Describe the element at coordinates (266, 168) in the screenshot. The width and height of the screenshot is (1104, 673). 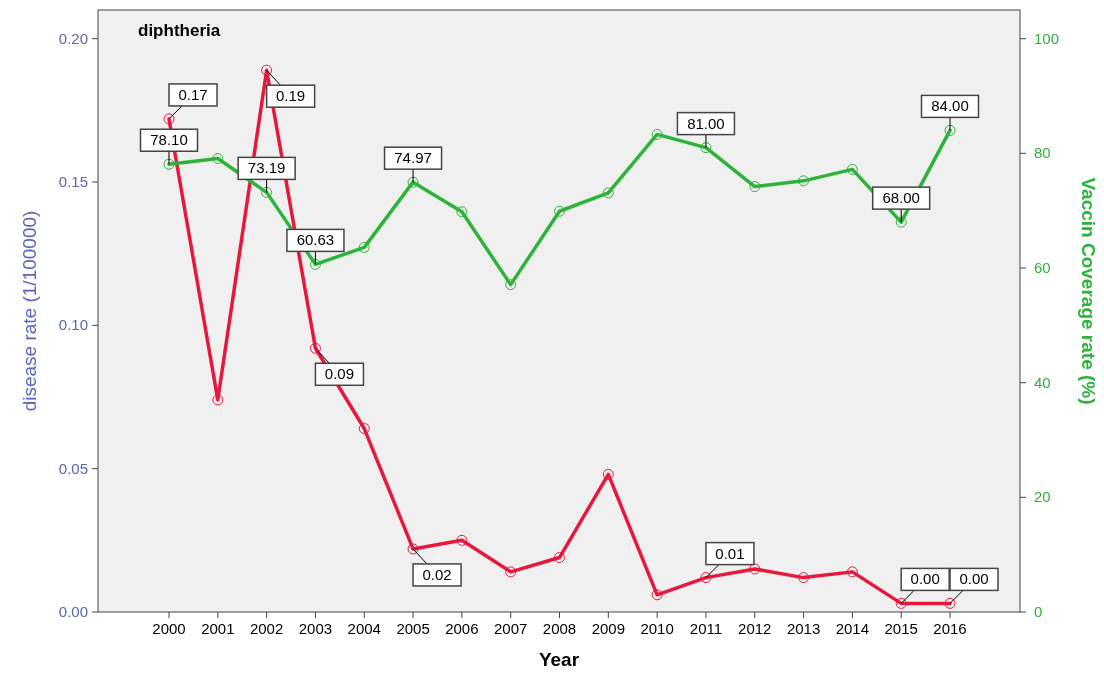
I see `data-label: 73.19` at that location.